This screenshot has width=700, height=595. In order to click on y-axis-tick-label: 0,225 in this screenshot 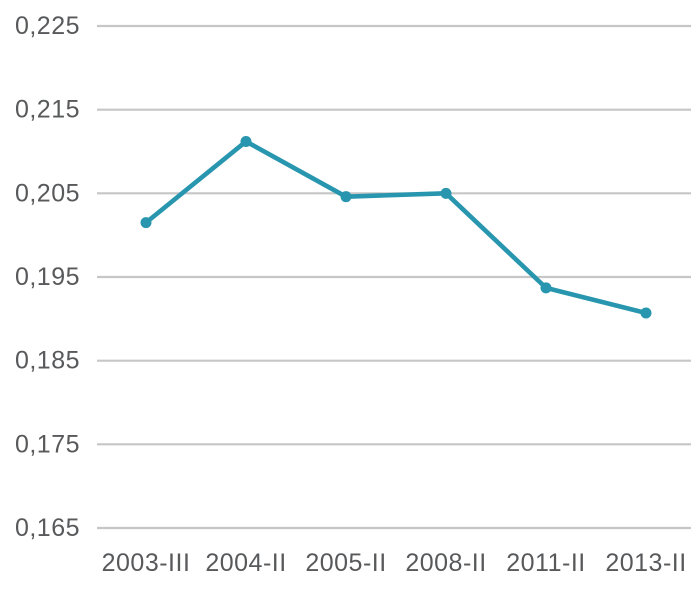, I will do `click(47, 26)`.